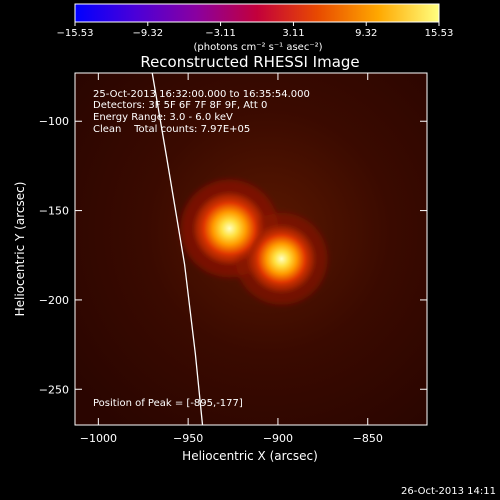 This screenshot has height=500, width=500. I want to click on annotation-energy: Energy Range: 3.0 - 6.0 keV, so click(163, 117).